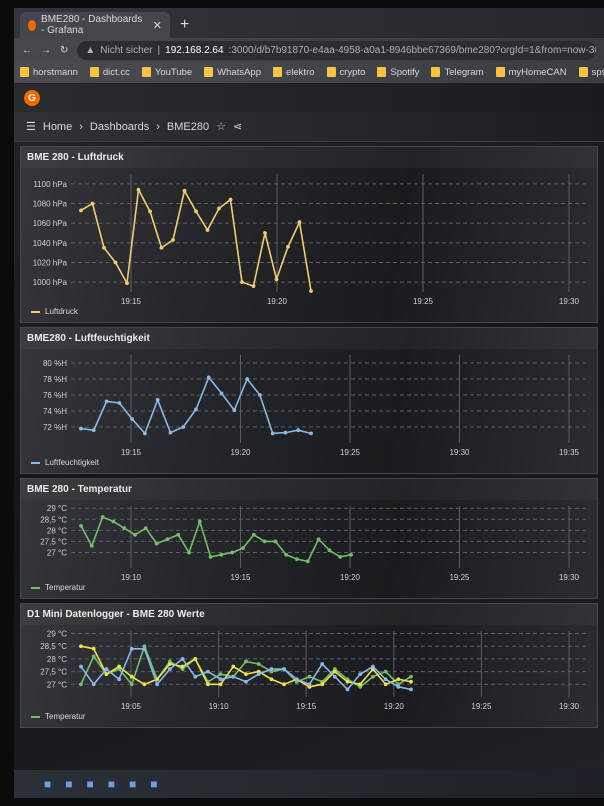 This screenshot has height=806, width=604. What do you see at coordinates (50, 263) in the screenshot?
I see `y-tick-label: 1020 hPa` at bounding box center [50, 263].